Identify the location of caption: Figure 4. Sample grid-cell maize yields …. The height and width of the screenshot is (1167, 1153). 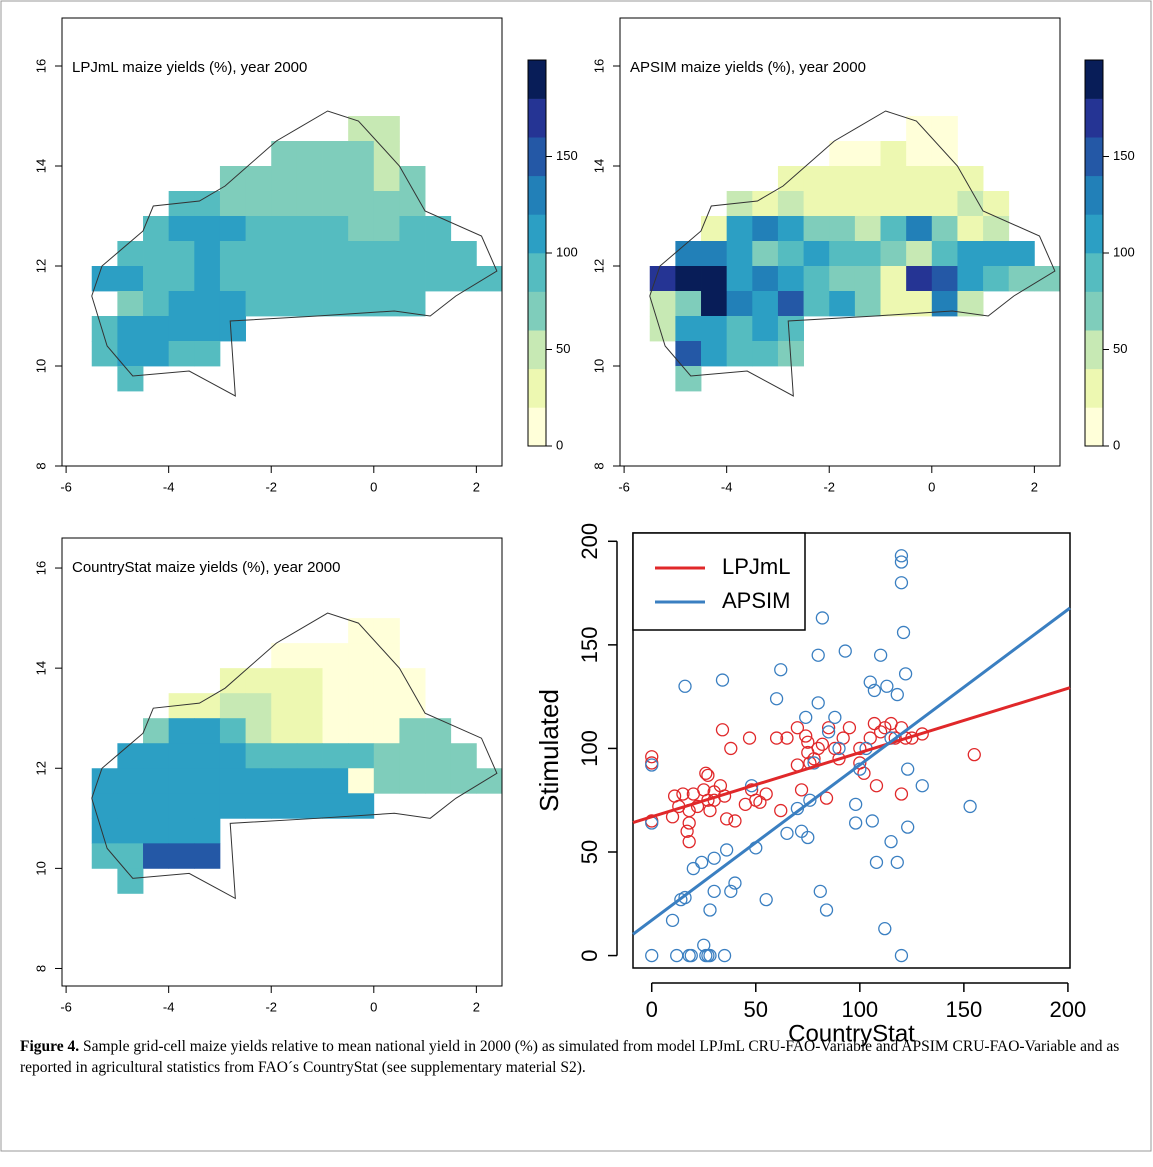
(575, 1057).